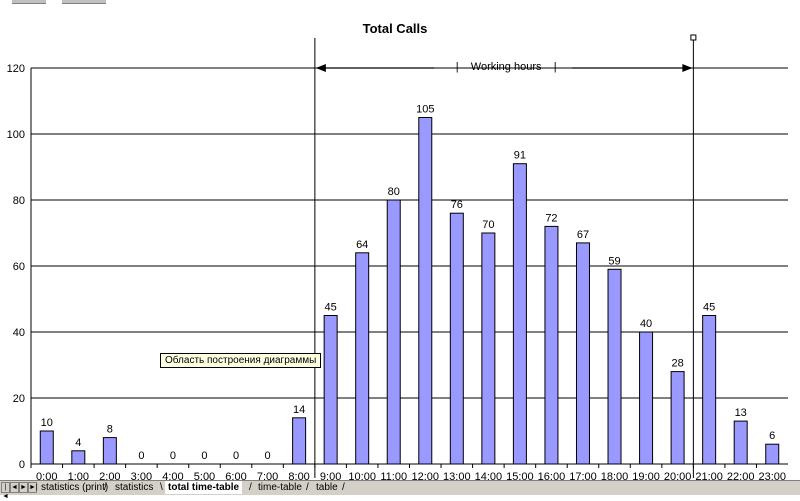 The image size is (800, 501). Describe the element at coordinates (241, 360) in the screenshot. I see `plot-area-tooltip: Область построения диаграммы` at that location.